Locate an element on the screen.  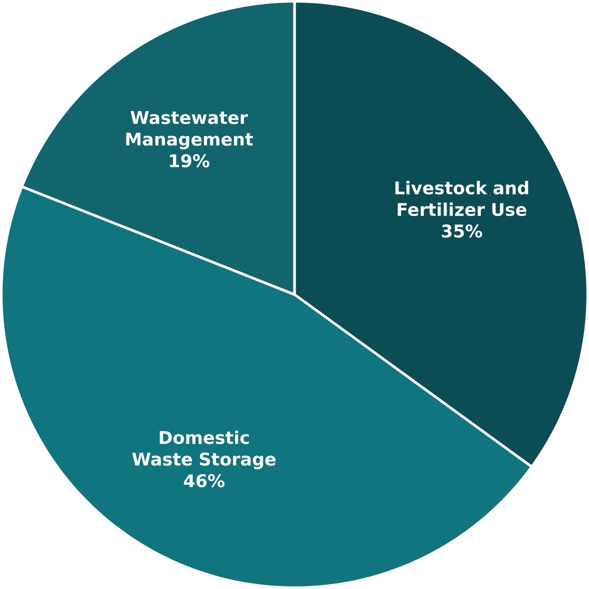
slice-label: Wastewater Management is located at coordinates (189, 130).